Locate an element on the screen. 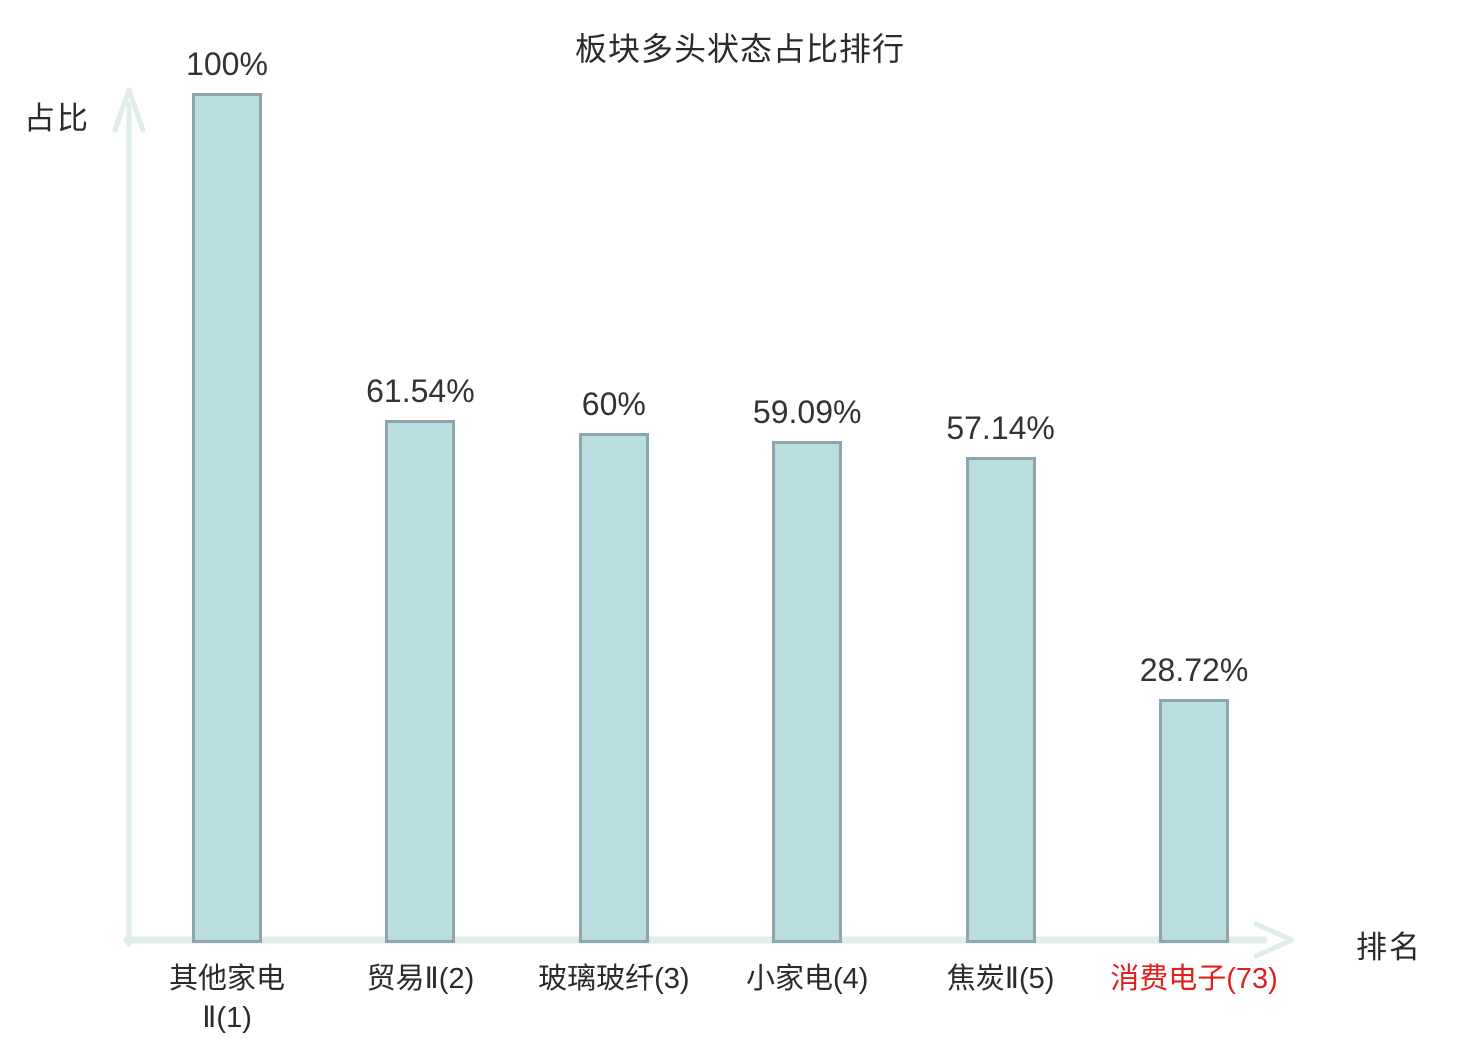  y-axis-label: 占比 is located at coordinates (57, 118).